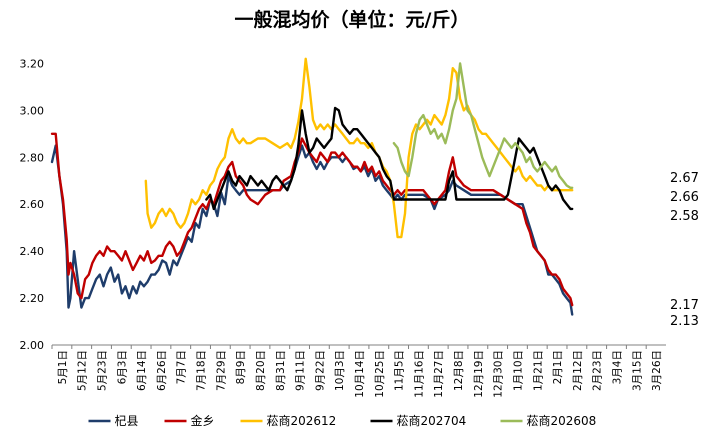  I want to click on y-axis: 2.00 2.20 2.40 2.60 2.80 3.00 3.20, so click(32, 204).